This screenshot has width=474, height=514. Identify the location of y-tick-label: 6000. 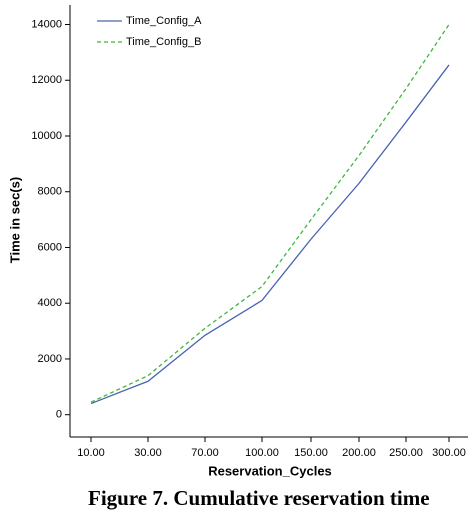
(50, 247).